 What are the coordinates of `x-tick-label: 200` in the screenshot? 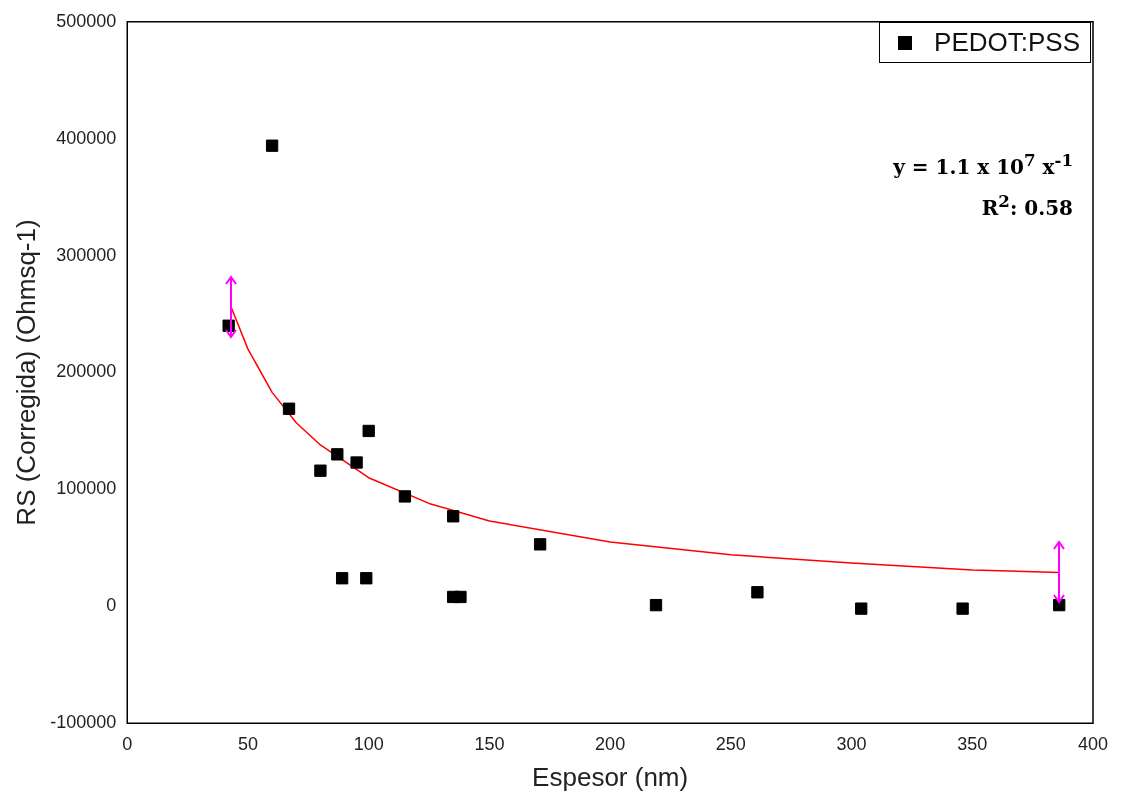 It's located at (610, 743).